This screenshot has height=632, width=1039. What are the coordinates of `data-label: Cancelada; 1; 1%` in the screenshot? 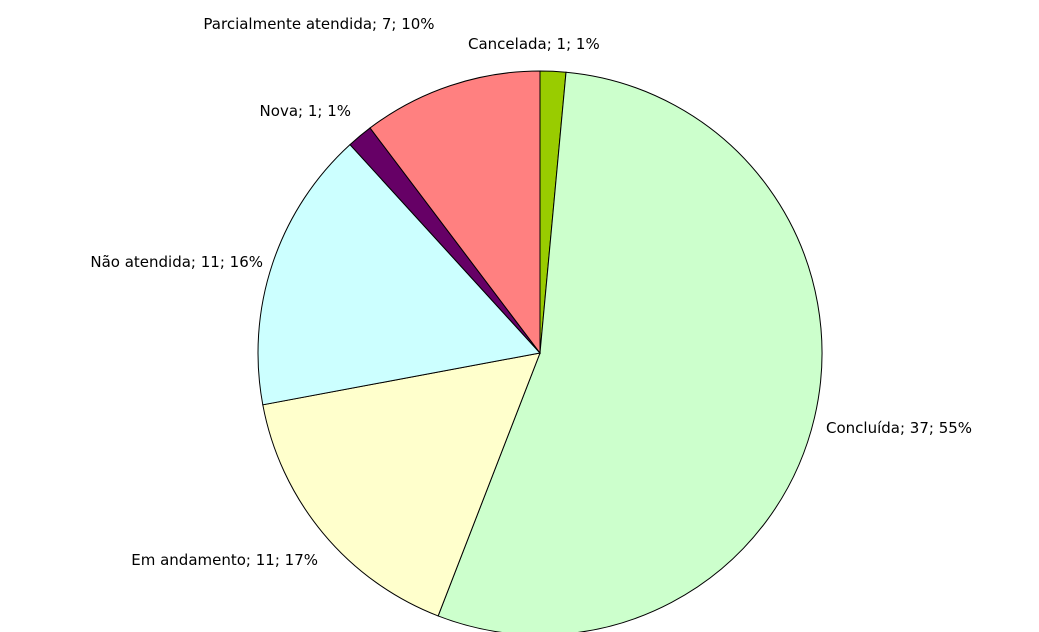 It's located at (534, 44).